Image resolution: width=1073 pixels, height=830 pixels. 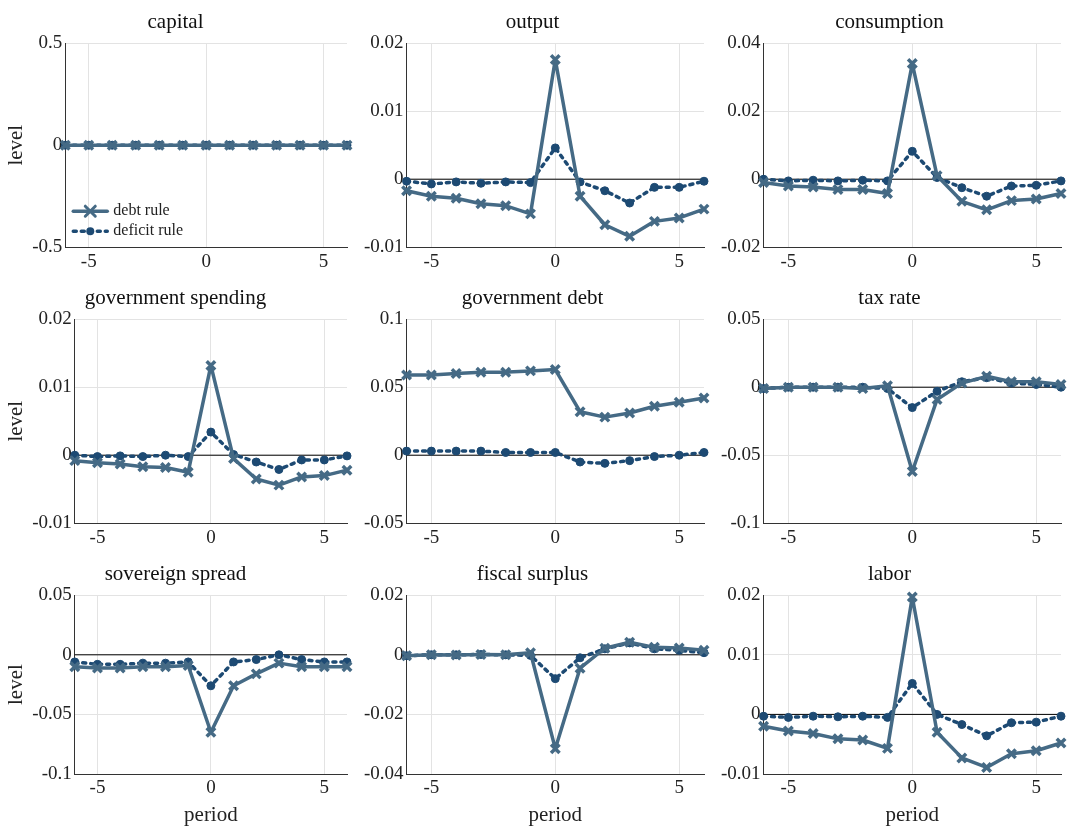 What do you see at coordinates (384, 772) in the screenshot?
I see `y-tick-label: -0.04` at bounding box center [384, 772].